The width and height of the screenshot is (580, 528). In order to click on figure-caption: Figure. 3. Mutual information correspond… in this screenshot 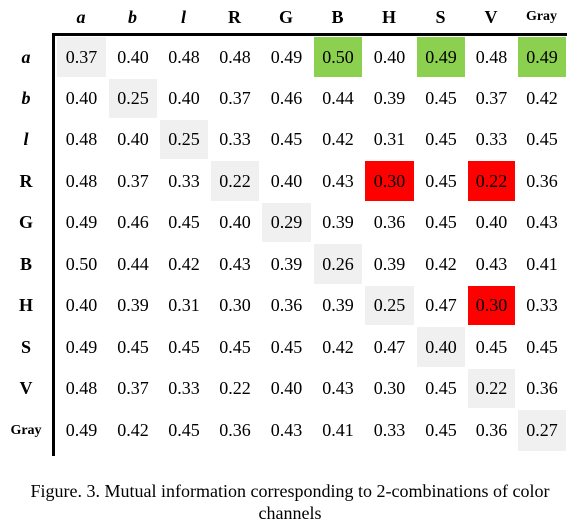, I will do `click(290, 502)`.